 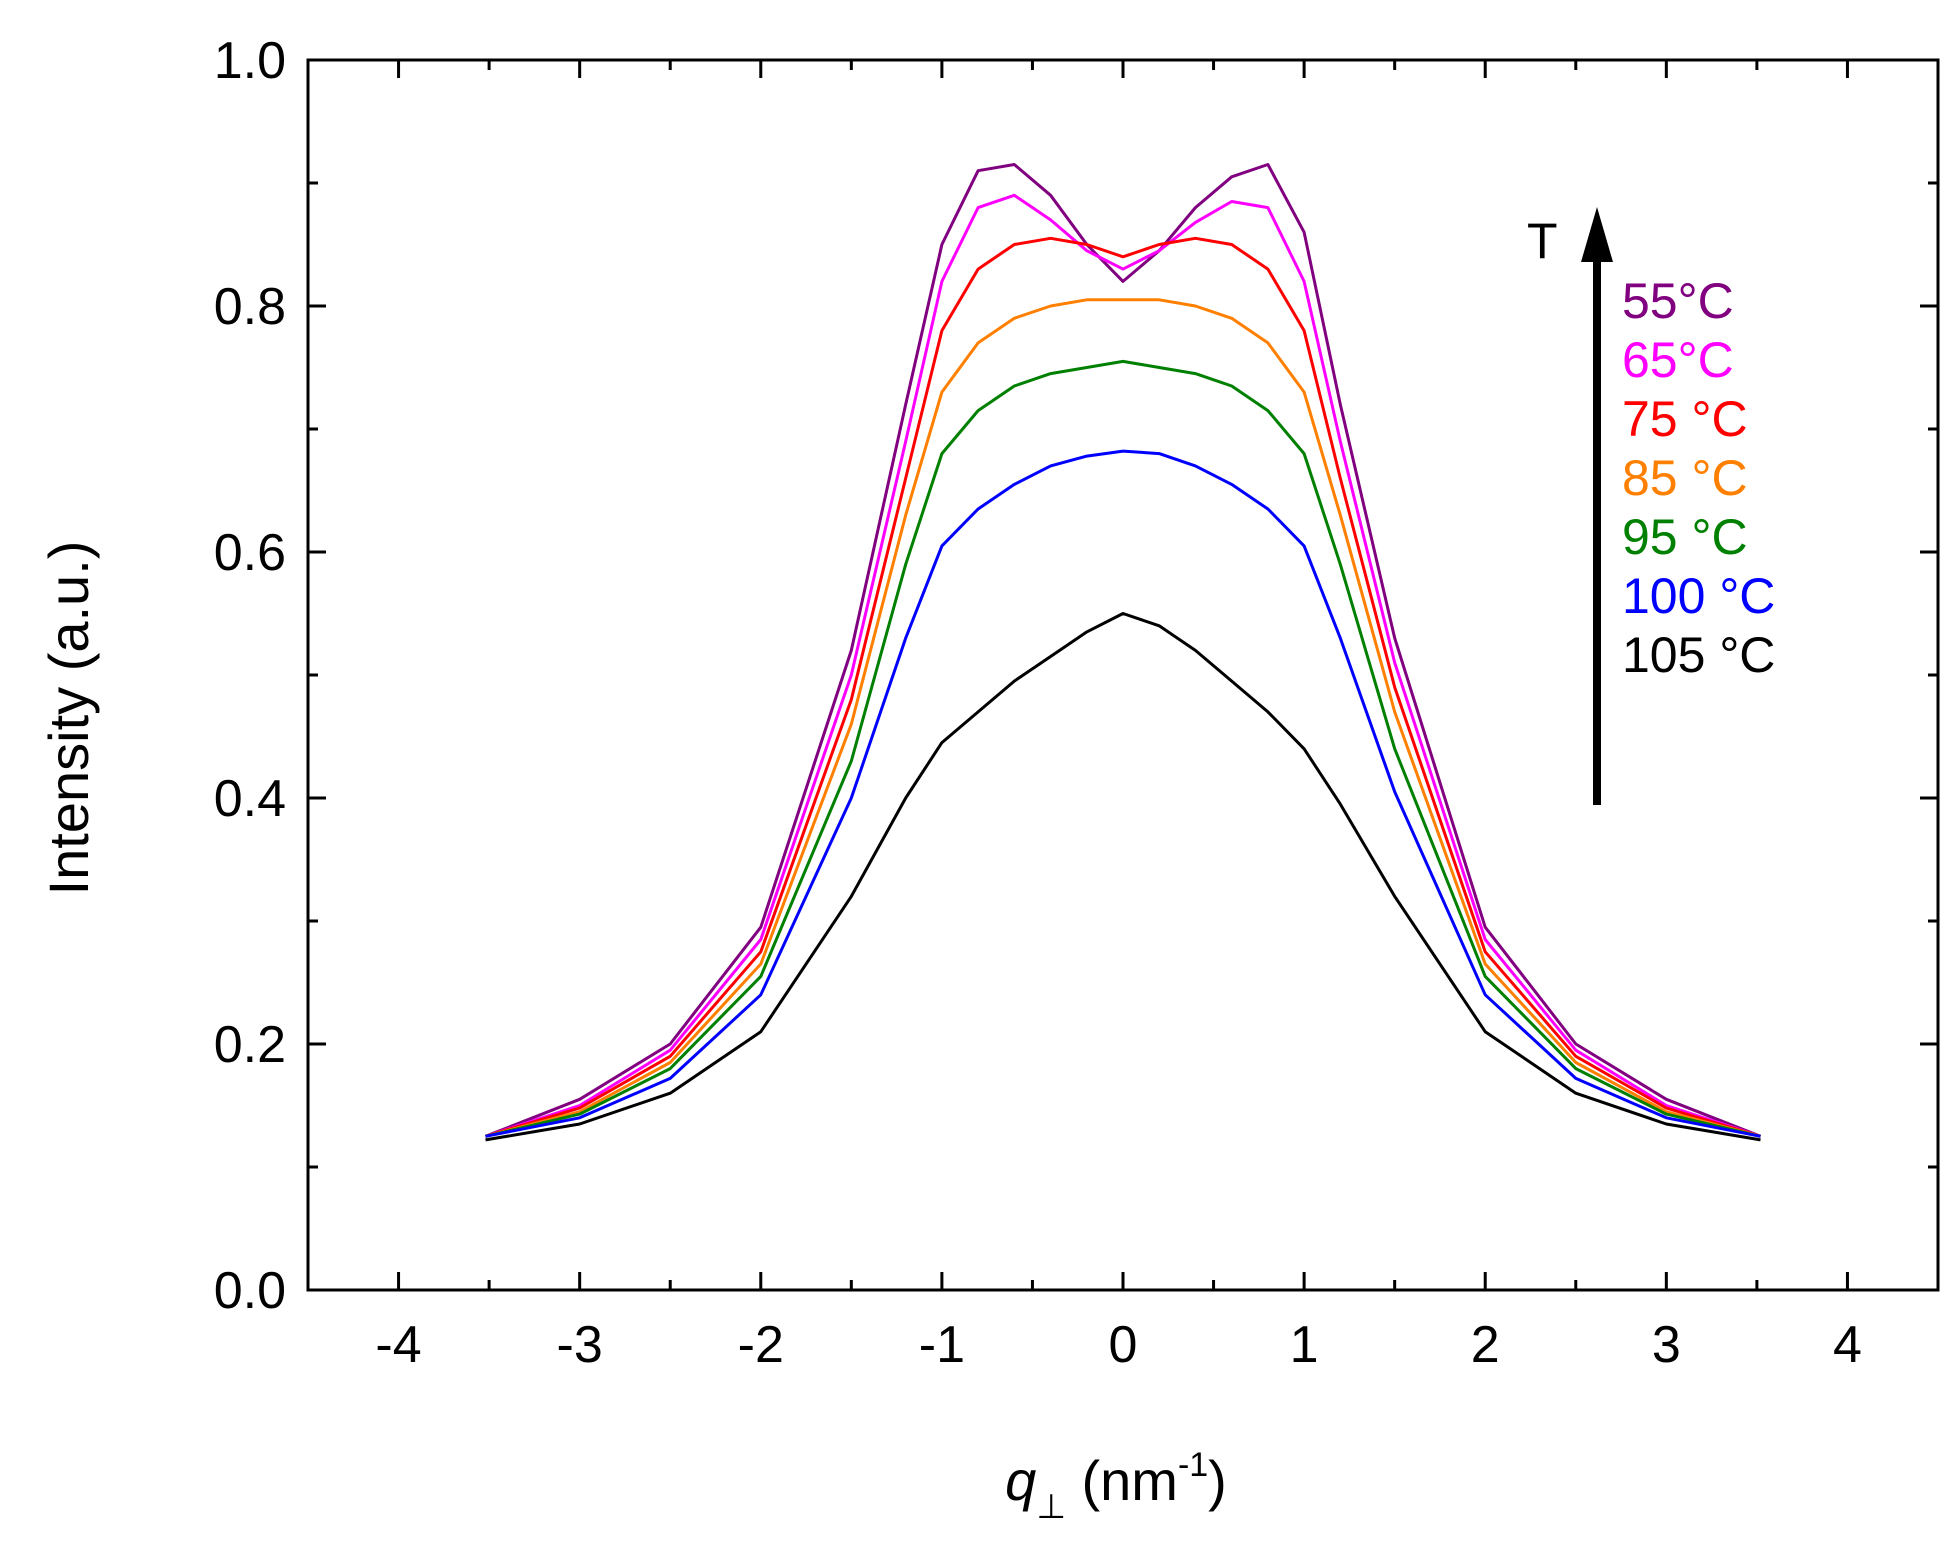 What do you see at coordinates (250, 553) in the screenshot?
I see `y-tick-label: 0.6` at bounding box center [250, 553].